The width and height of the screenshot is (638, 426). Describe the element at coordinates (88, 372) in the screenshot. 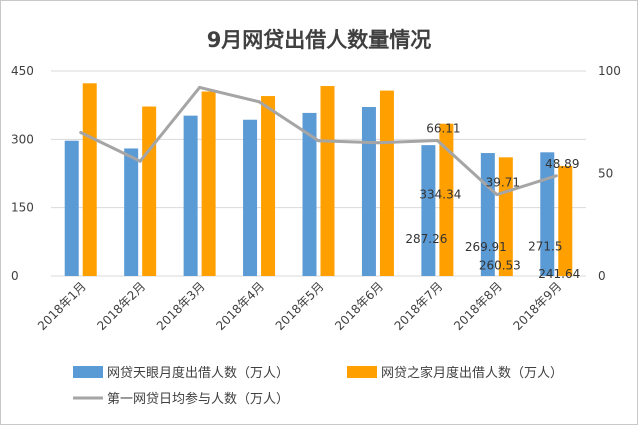

I see `legend-swatch-tianyan` at that location.